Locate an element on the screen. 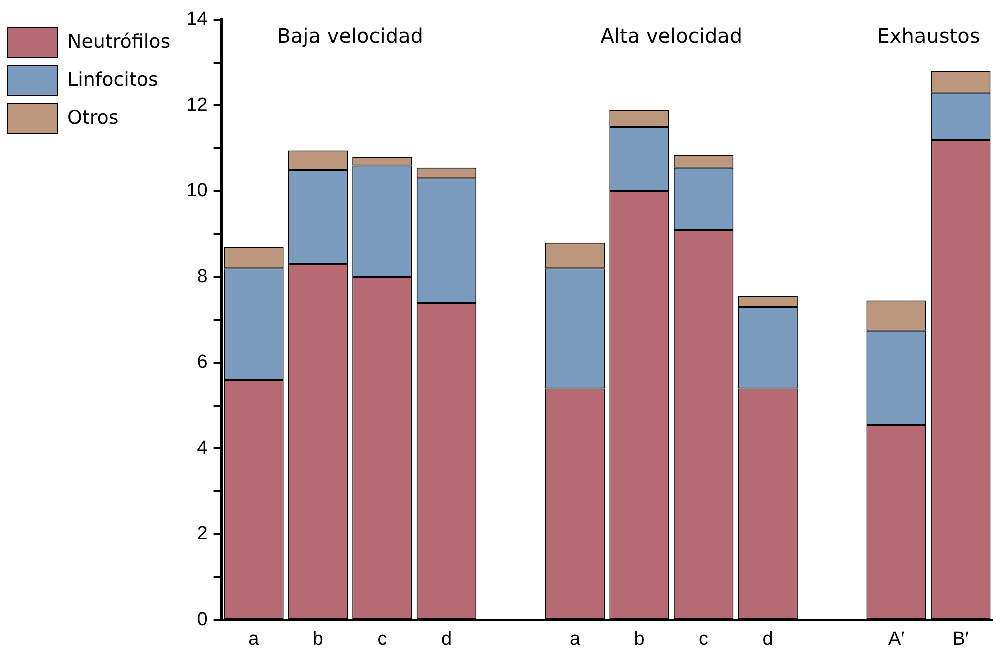 This screenshot has height=669, width=997. x-tick-label: B′ is located at coordinates (961, 639).